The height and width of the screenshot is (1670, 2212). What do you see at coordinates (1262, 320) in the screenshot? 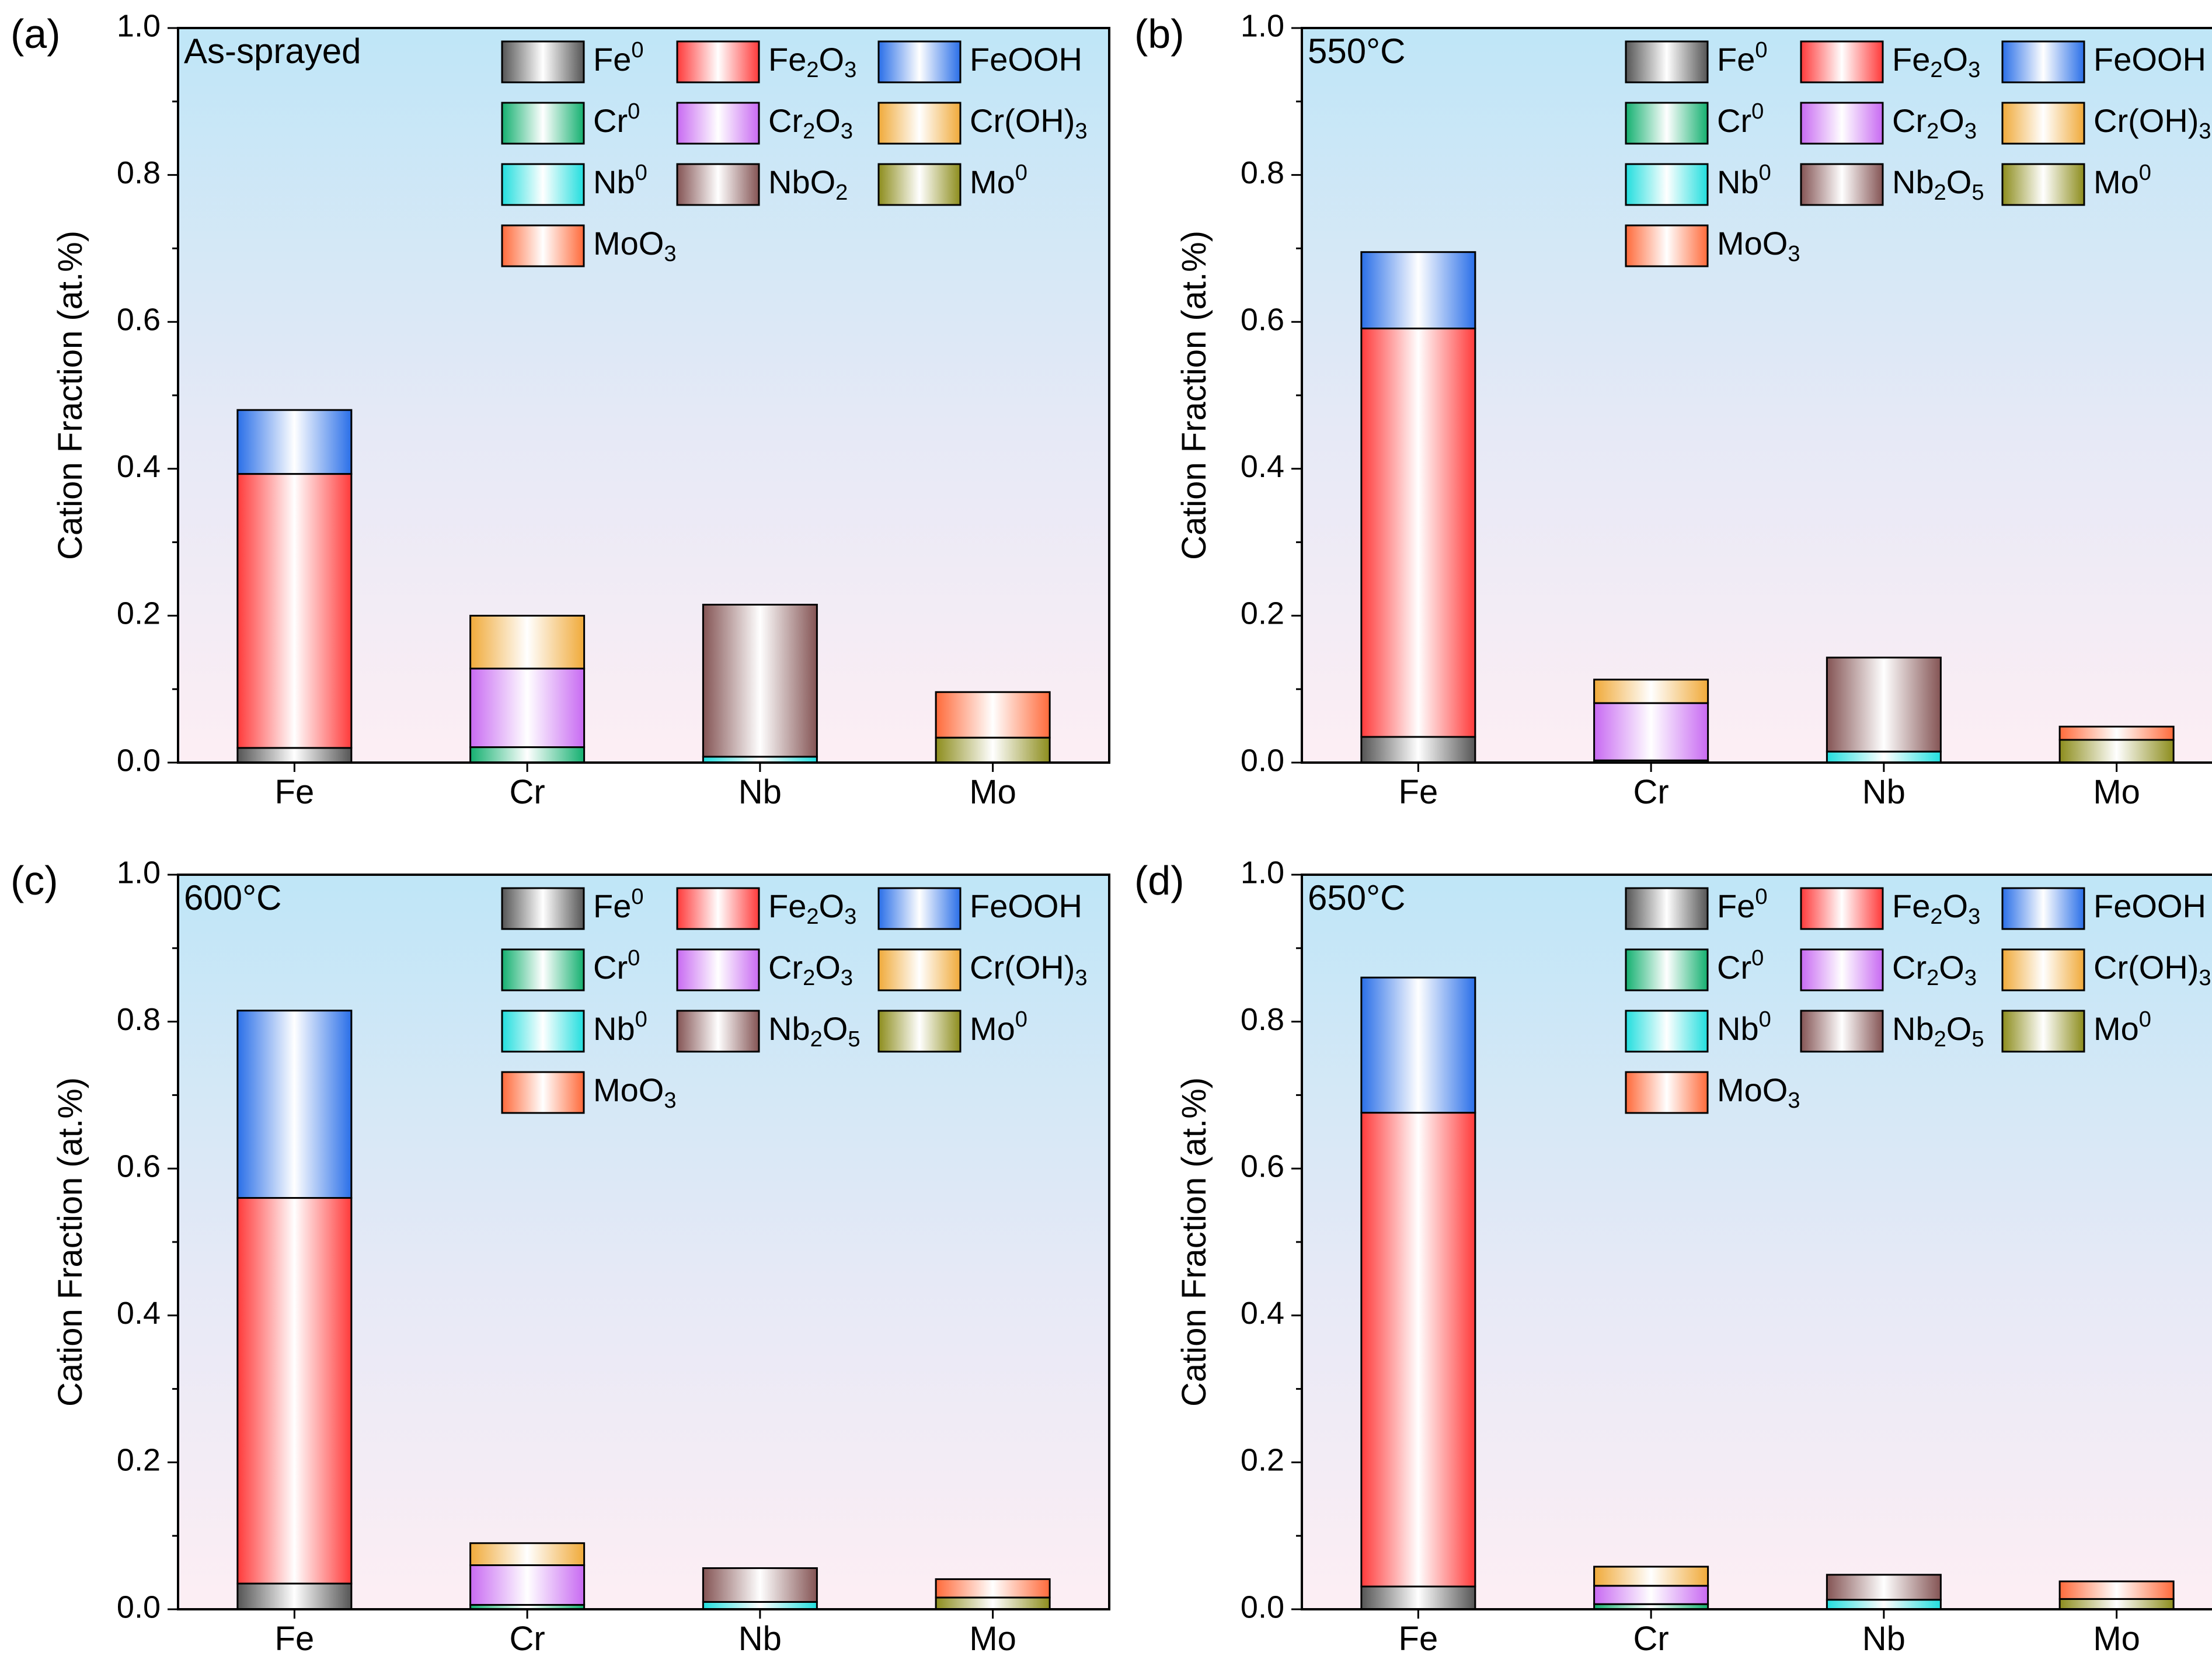
I see `y-tick-label: 0.6` at bounding box center [1262, 320].